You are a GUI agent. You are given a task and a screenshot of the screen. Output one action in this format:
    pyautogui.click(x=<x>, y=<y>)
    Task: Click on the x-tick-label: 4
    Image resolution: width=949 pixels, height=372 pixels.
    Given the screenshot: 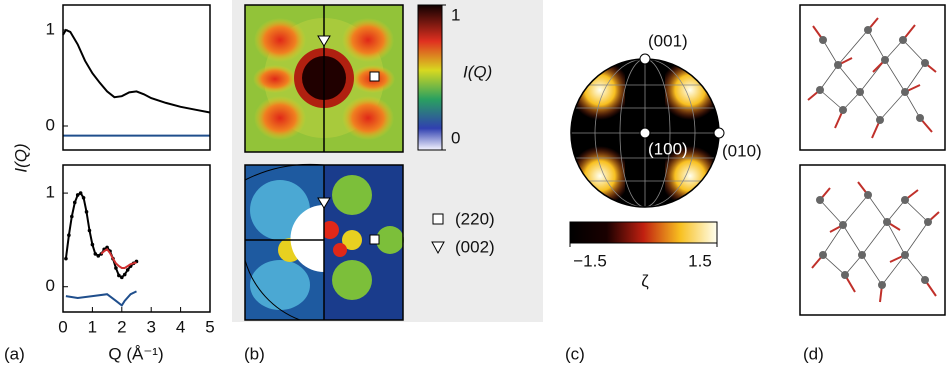 What is the action you would take?
    pyautogui.click(x=180, y=326)
    